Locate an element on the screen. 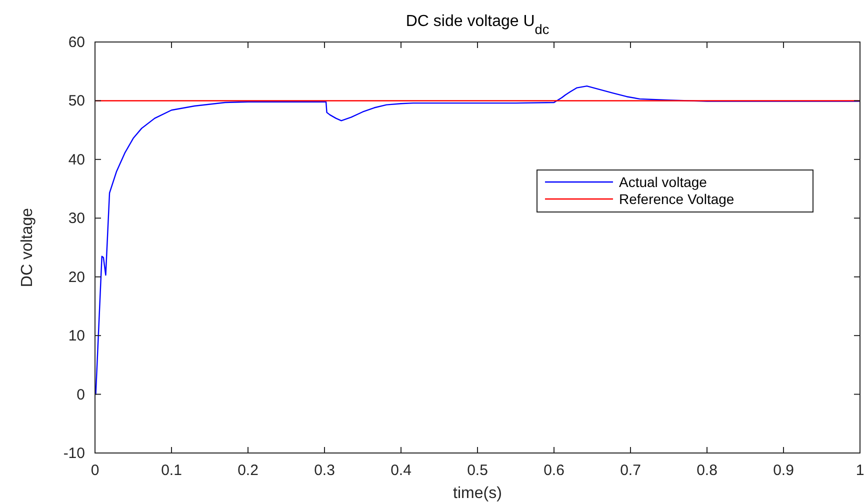 The height and width of the screenshot is (502, 864). y-tick-label: 10 is located at coordinates (76, 336).